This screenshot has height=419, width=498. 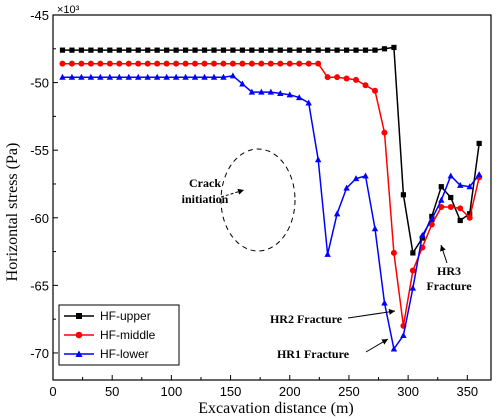 What do you see at coordinates (39, 150) in the screenshot?
I see `y-tick-label: -55` at bounding box center [39, 150].